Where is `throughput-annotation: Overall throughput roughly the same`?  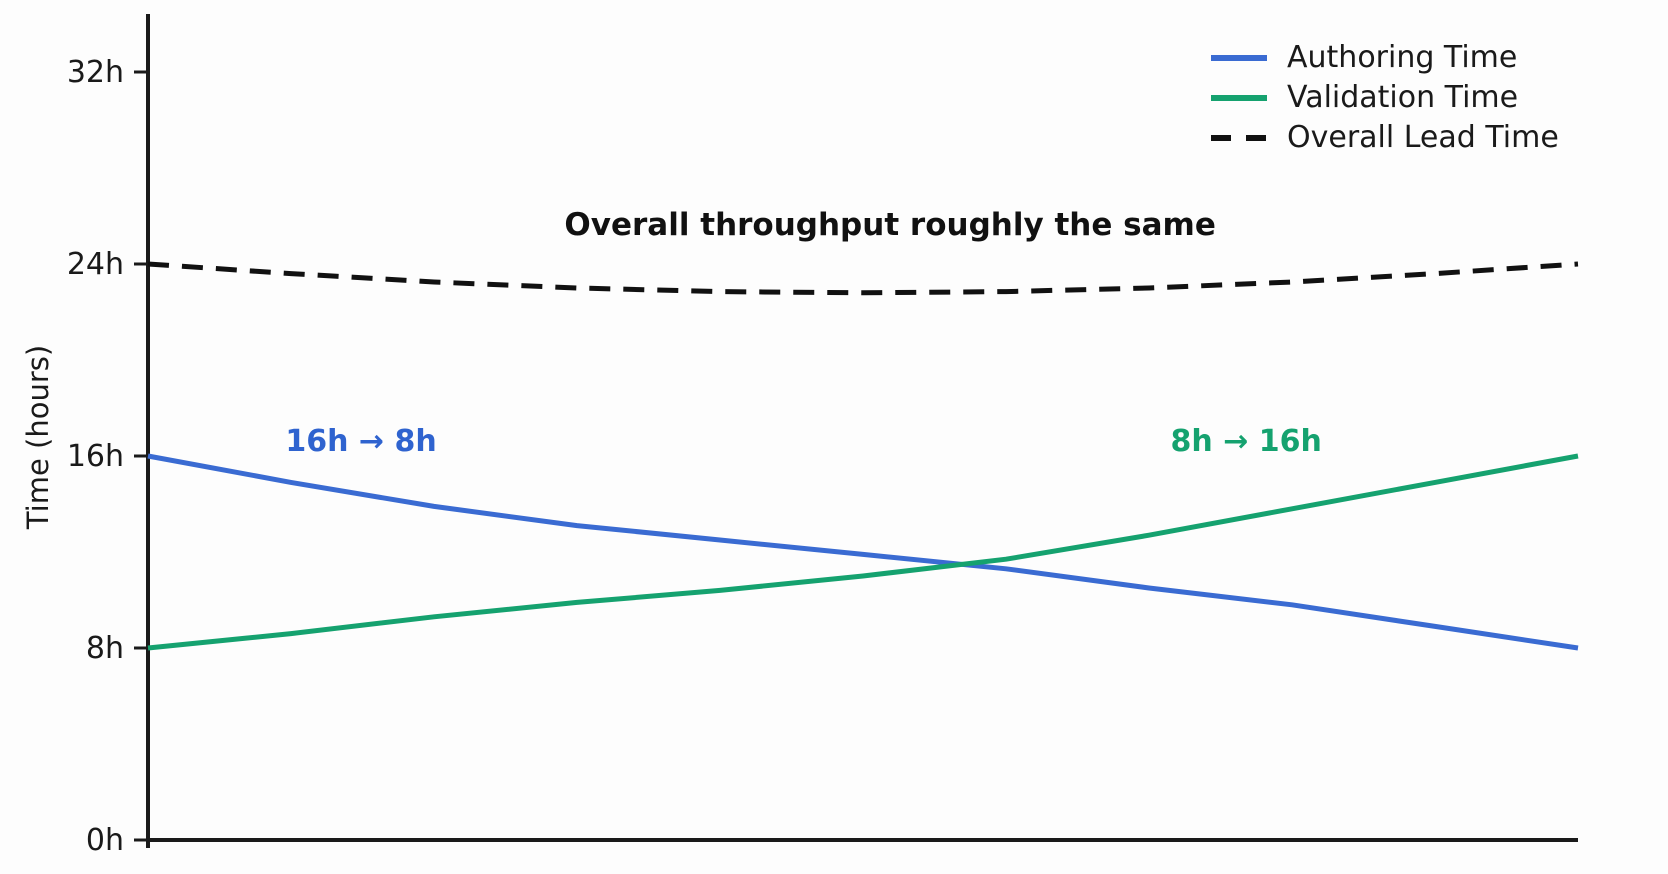
throughput-annotation: Overall throughput roughly the same is located at coordinates (889, 225).